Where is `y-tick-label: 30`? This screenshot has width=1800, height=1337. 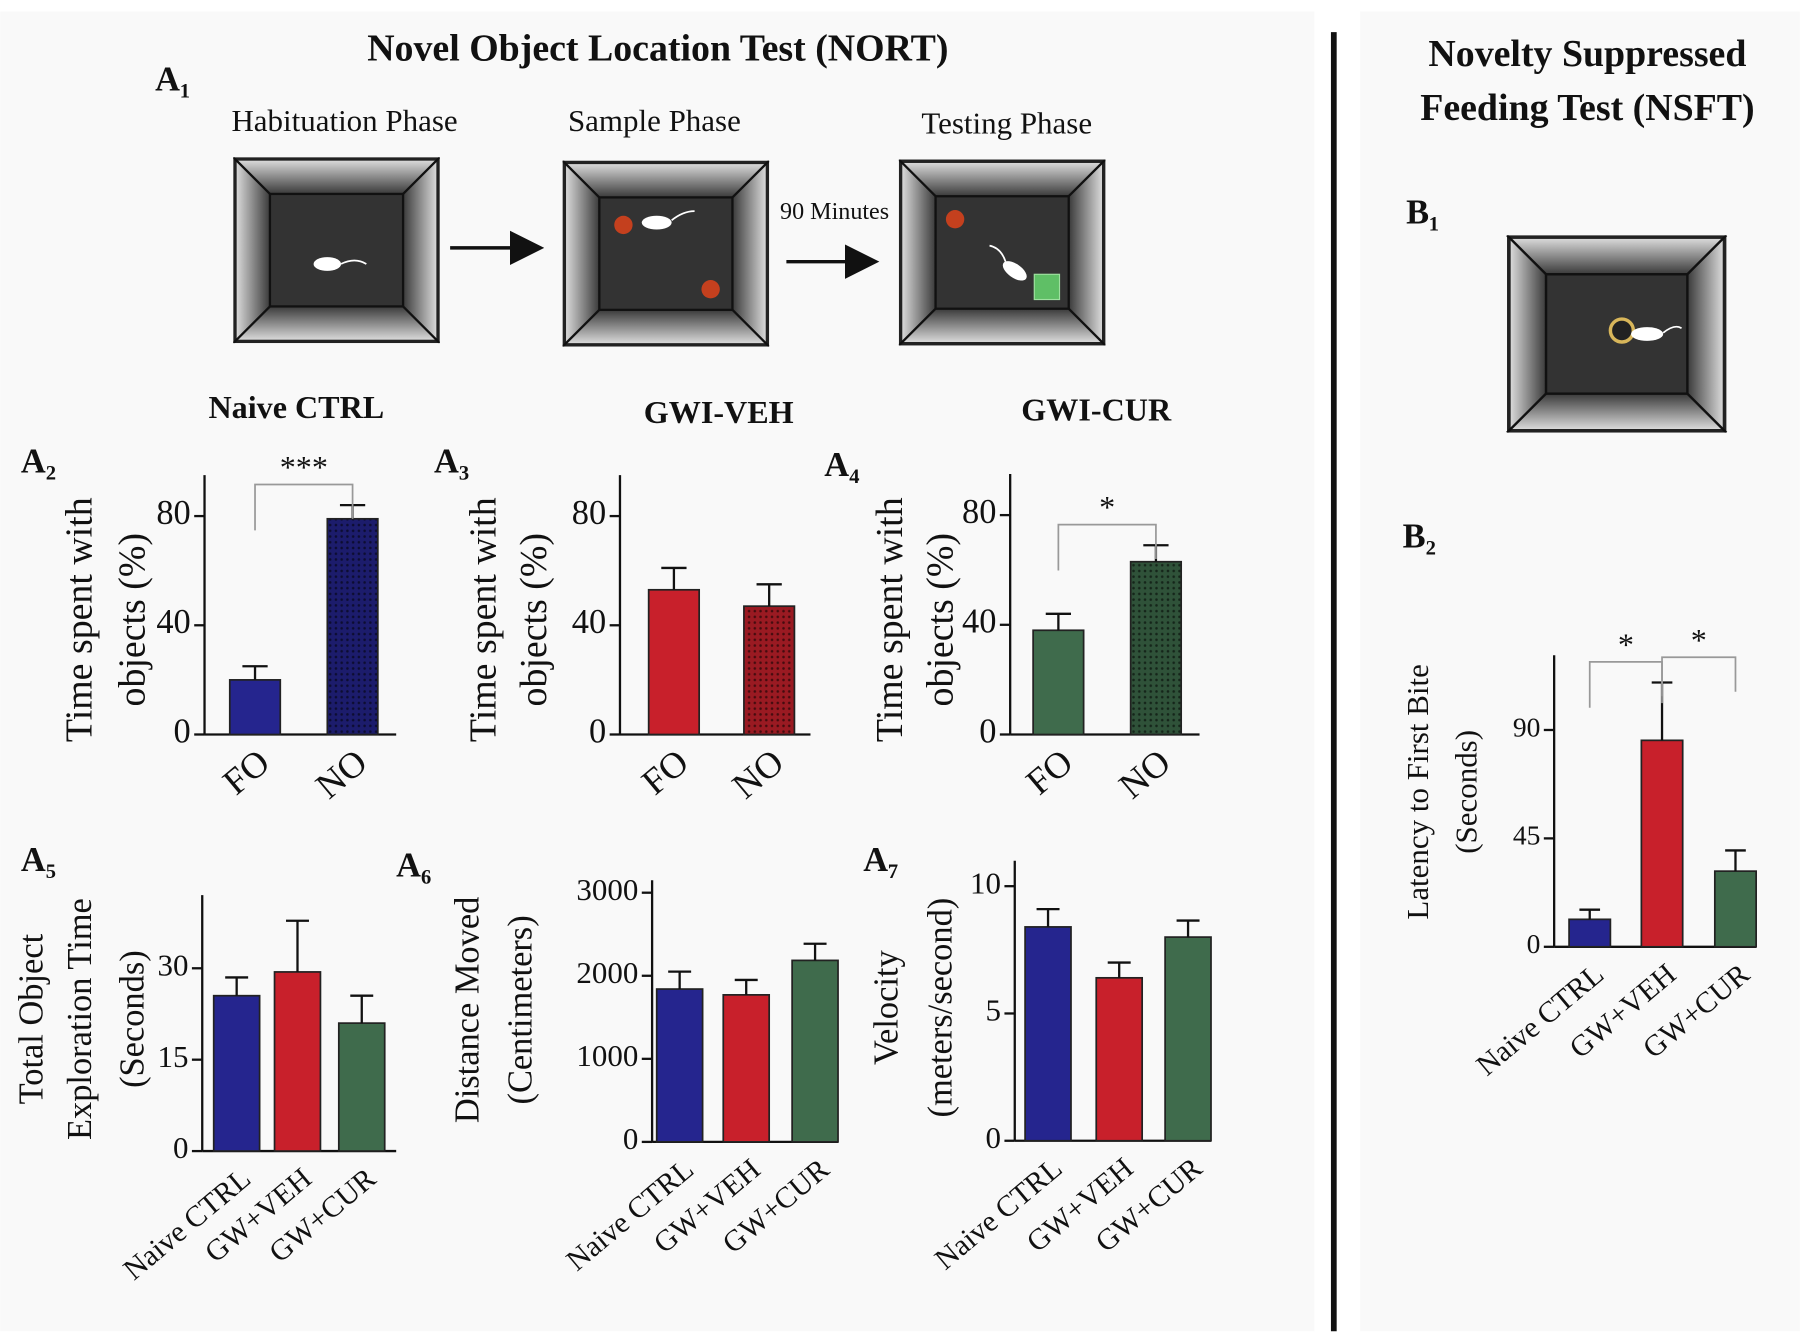 y-tick-label: 30 is located at coordinates (172, 964).